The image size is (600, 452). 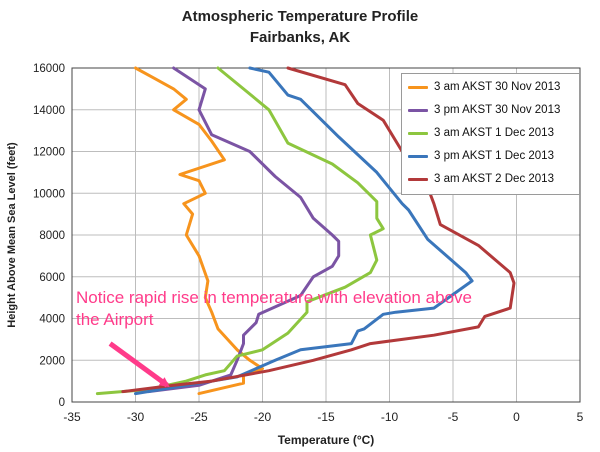 What do you see at coordinates (199, 417) in the screenshot?
I see `x-tick-label: -25` at bounding box center [199, 417].